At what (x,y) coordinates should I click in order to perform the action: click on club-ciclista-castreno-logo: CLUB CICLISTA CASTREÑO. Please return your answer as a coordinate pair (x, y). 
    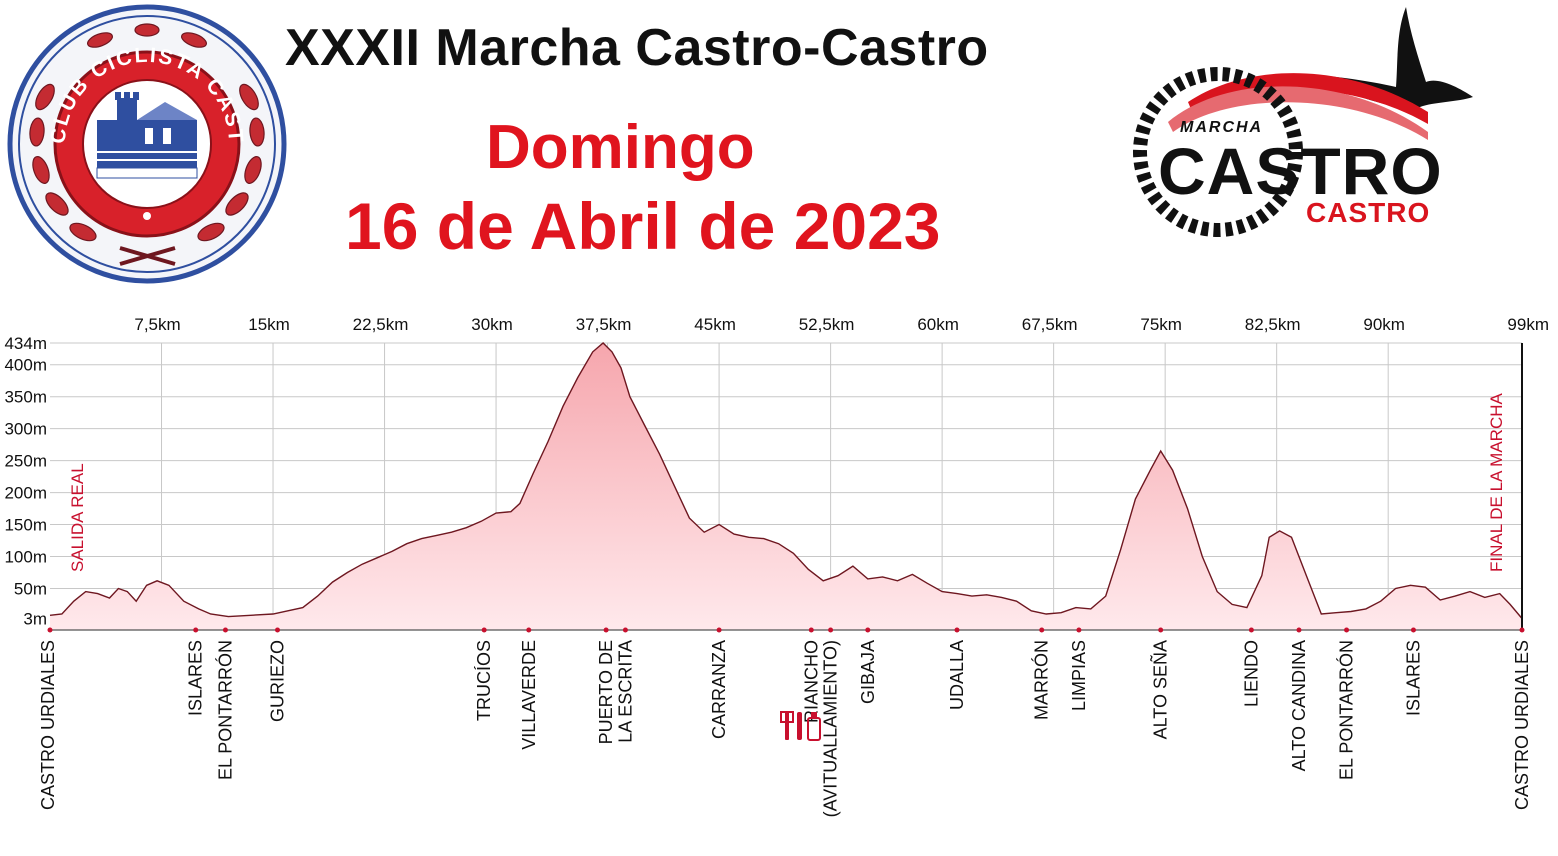
    Looking at the image, I should click on (146, 143).